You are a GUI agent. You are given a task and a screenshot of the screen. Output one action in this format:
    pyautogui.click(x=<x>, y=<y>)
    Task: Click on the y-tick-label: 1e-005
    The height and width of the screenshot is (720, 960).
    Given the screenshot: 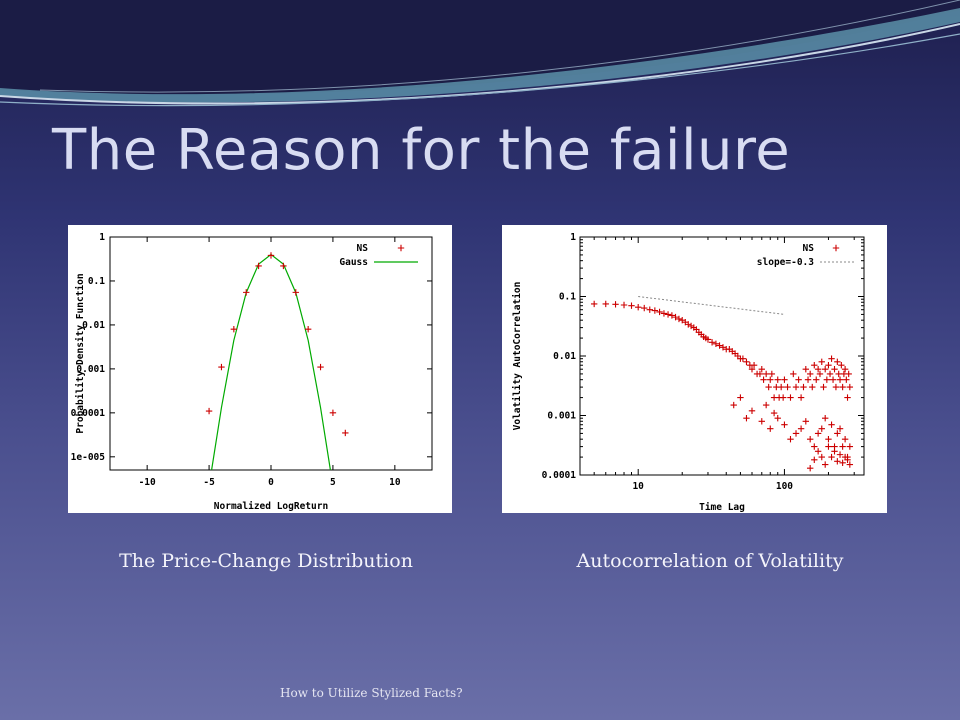 What is the action you would take?
    pyautogui.click(x=88, y=457)
    